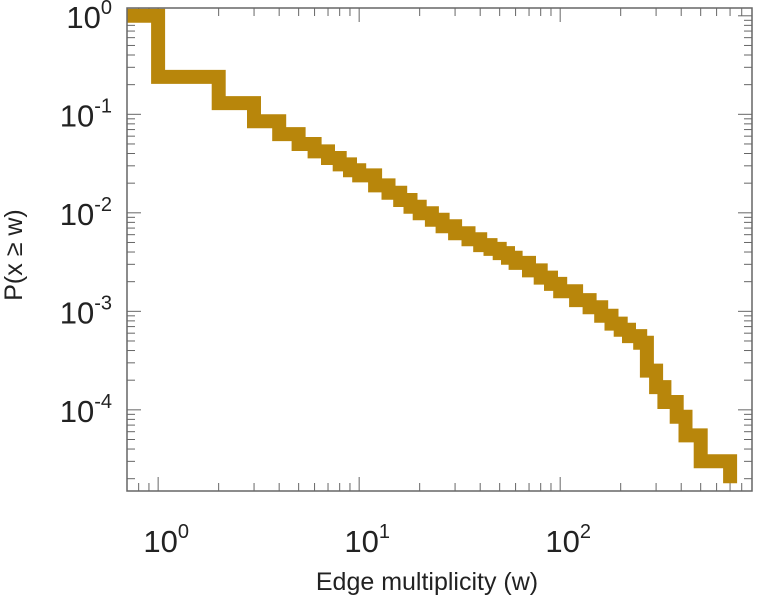 This screenshot has width=771, height=600. What do you see at coordinates (86, 114) in the screenshot?
I see `y-tick-label: 10⁻¹` at bounding box center [86, 114].